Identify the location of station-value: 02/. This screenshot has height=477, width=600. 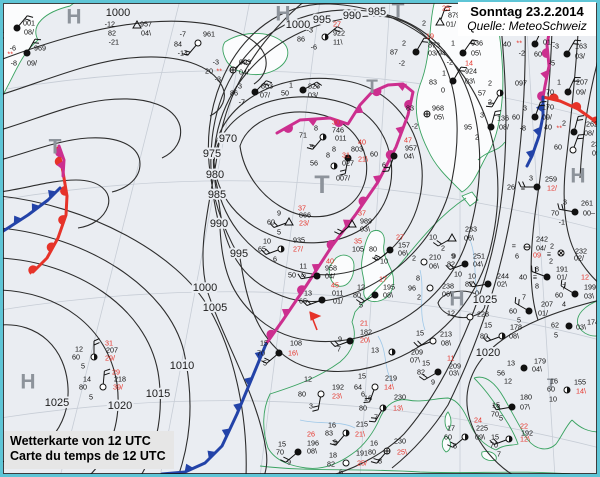
(579, 258).